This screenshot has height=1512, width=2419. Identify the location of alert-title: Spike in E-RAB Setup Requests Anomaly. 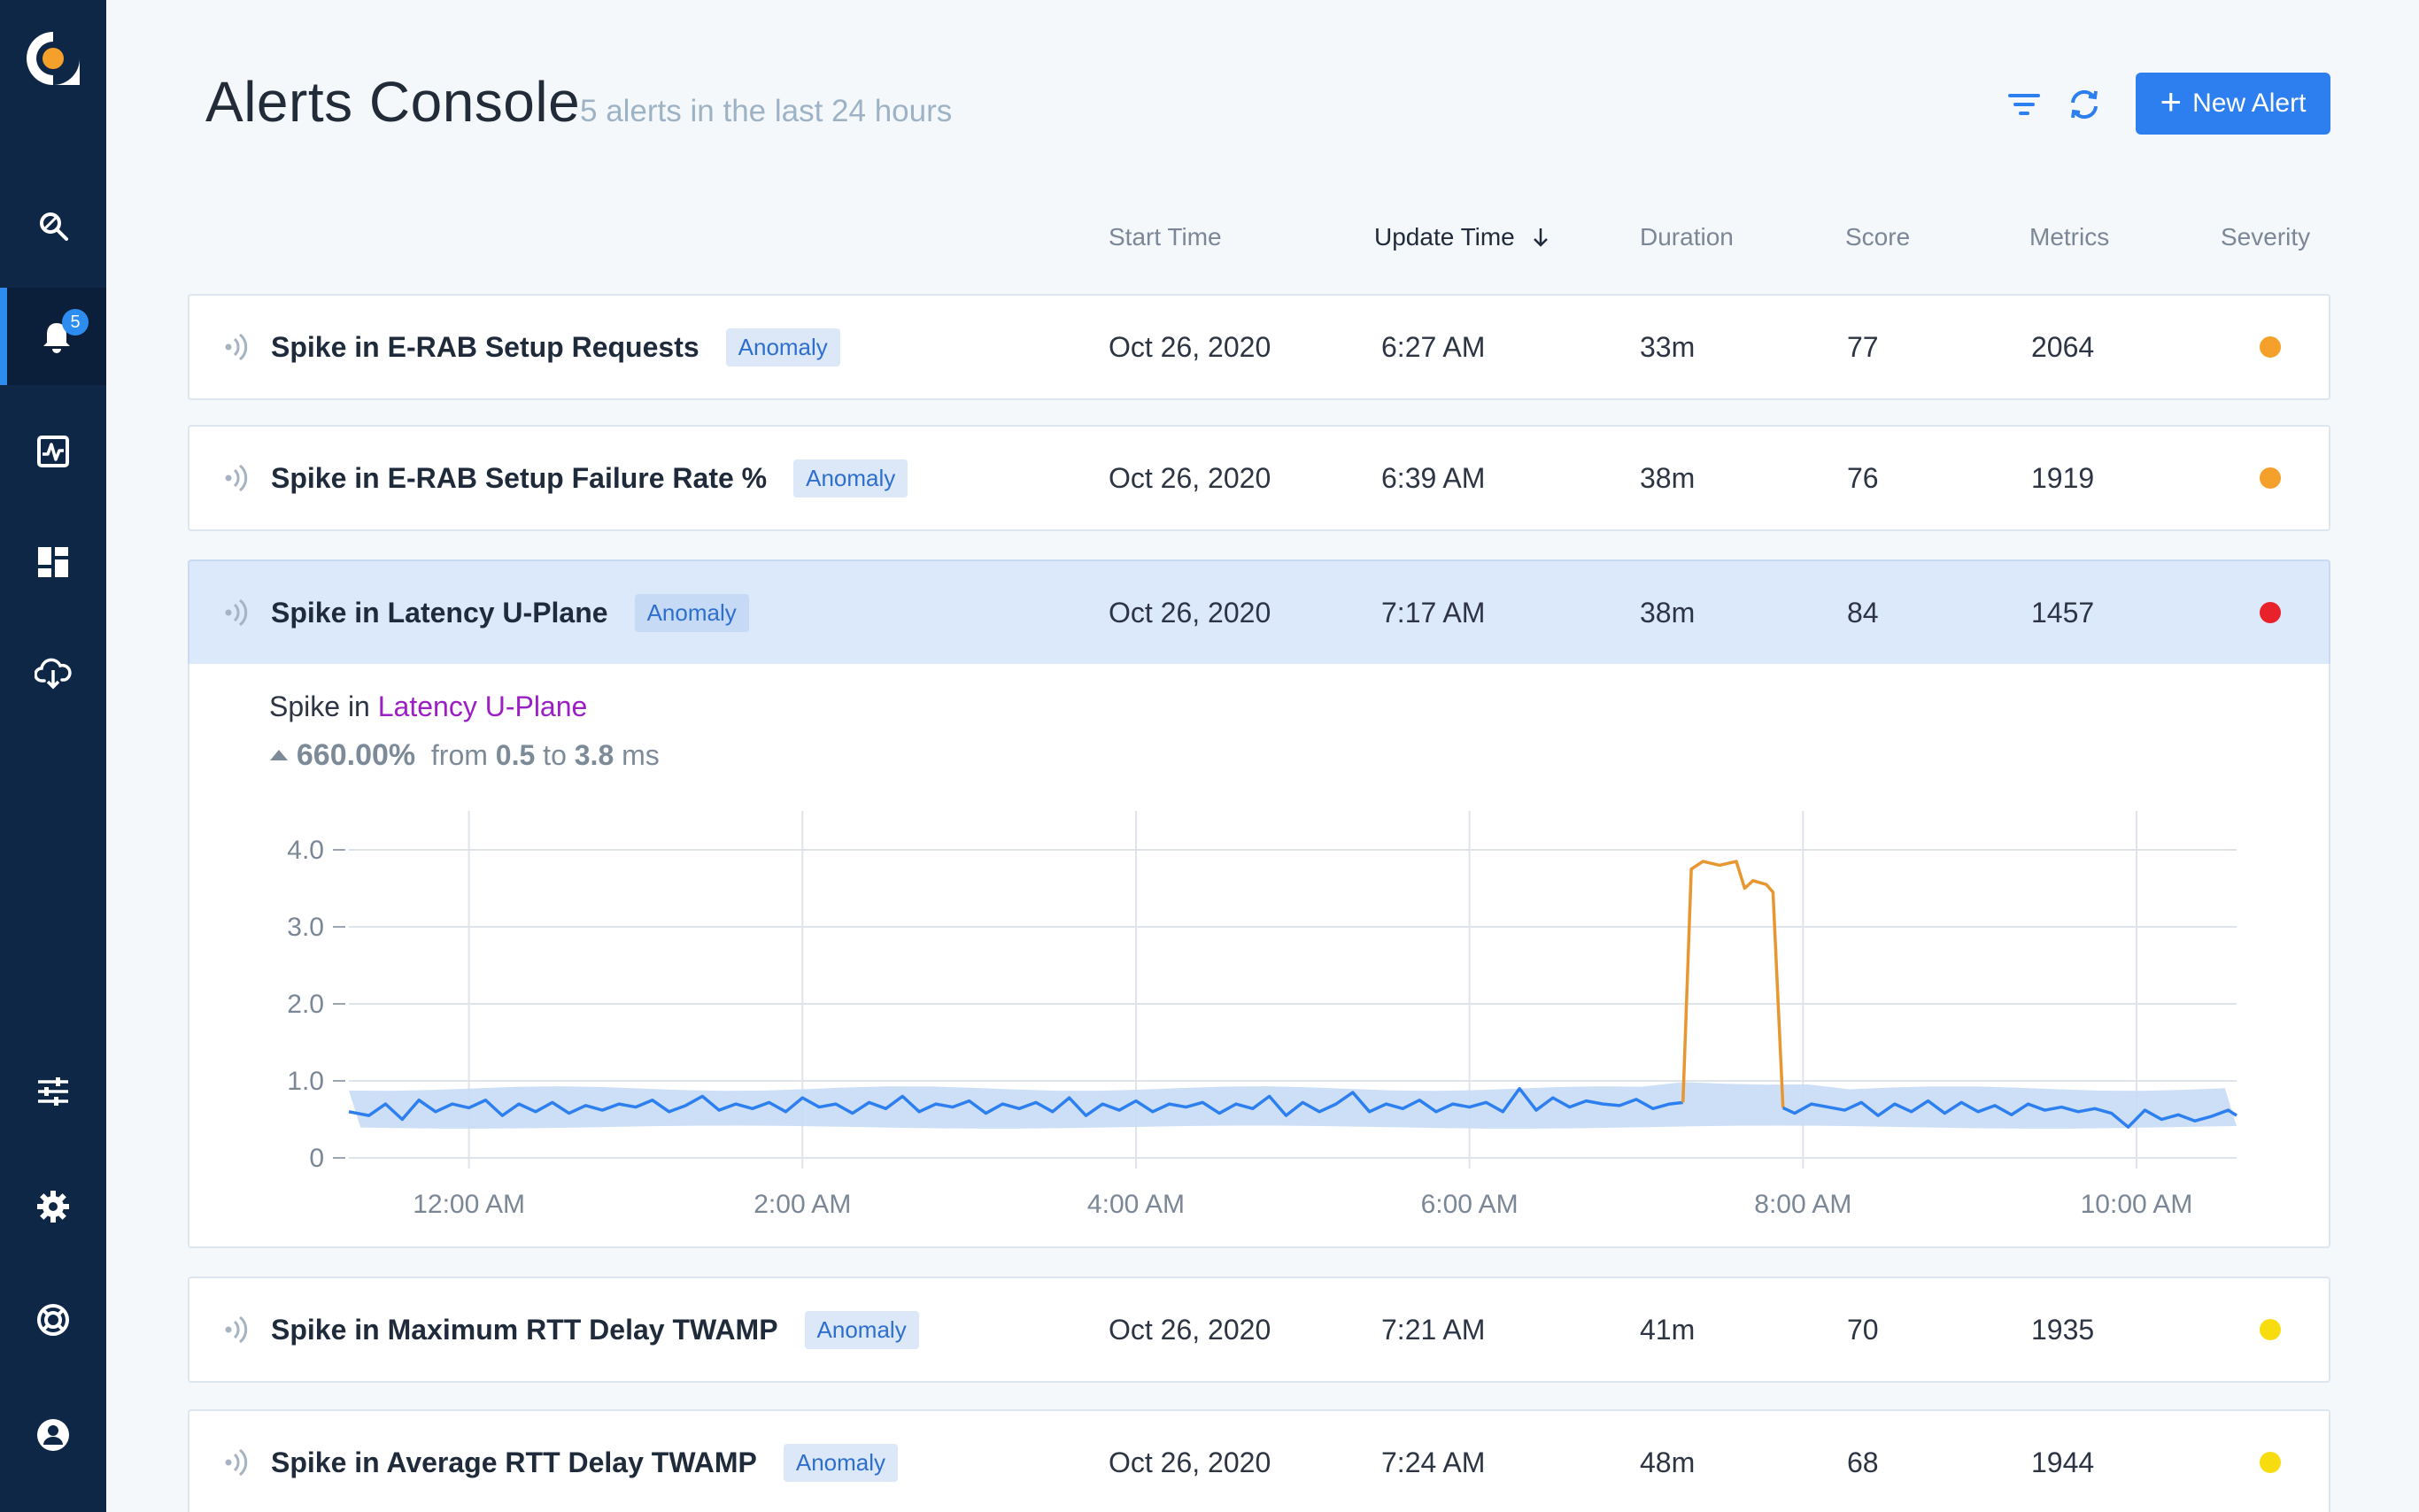
(555, 347).